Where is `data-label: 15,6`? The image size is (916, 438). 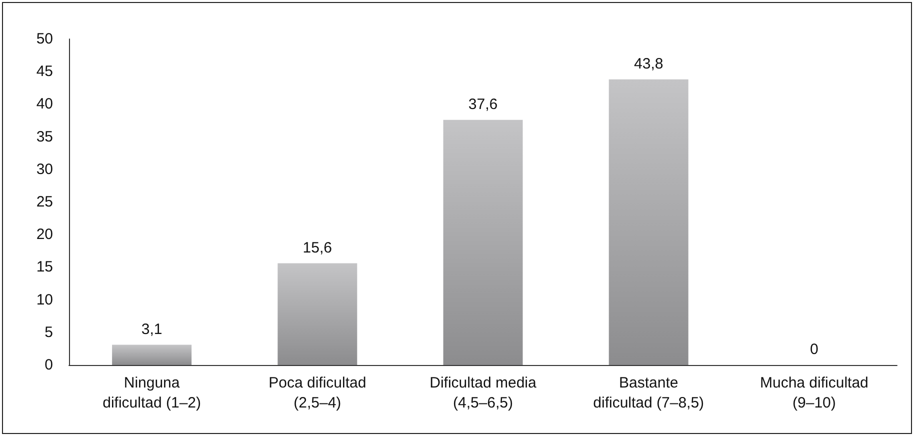 data-label: 15,6 is located at coordinates (317, 247).